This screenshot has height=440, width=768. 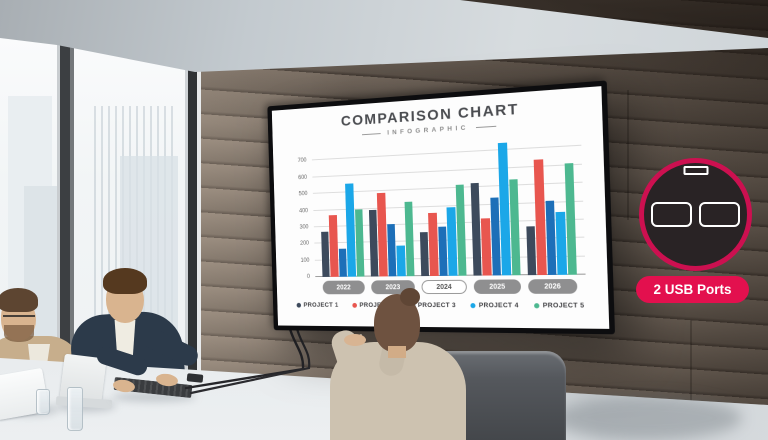 What do you see at coordinates (303, 177) in the screenshot?
I see `y-tick-label: 600` at bounding box center [303, 177].